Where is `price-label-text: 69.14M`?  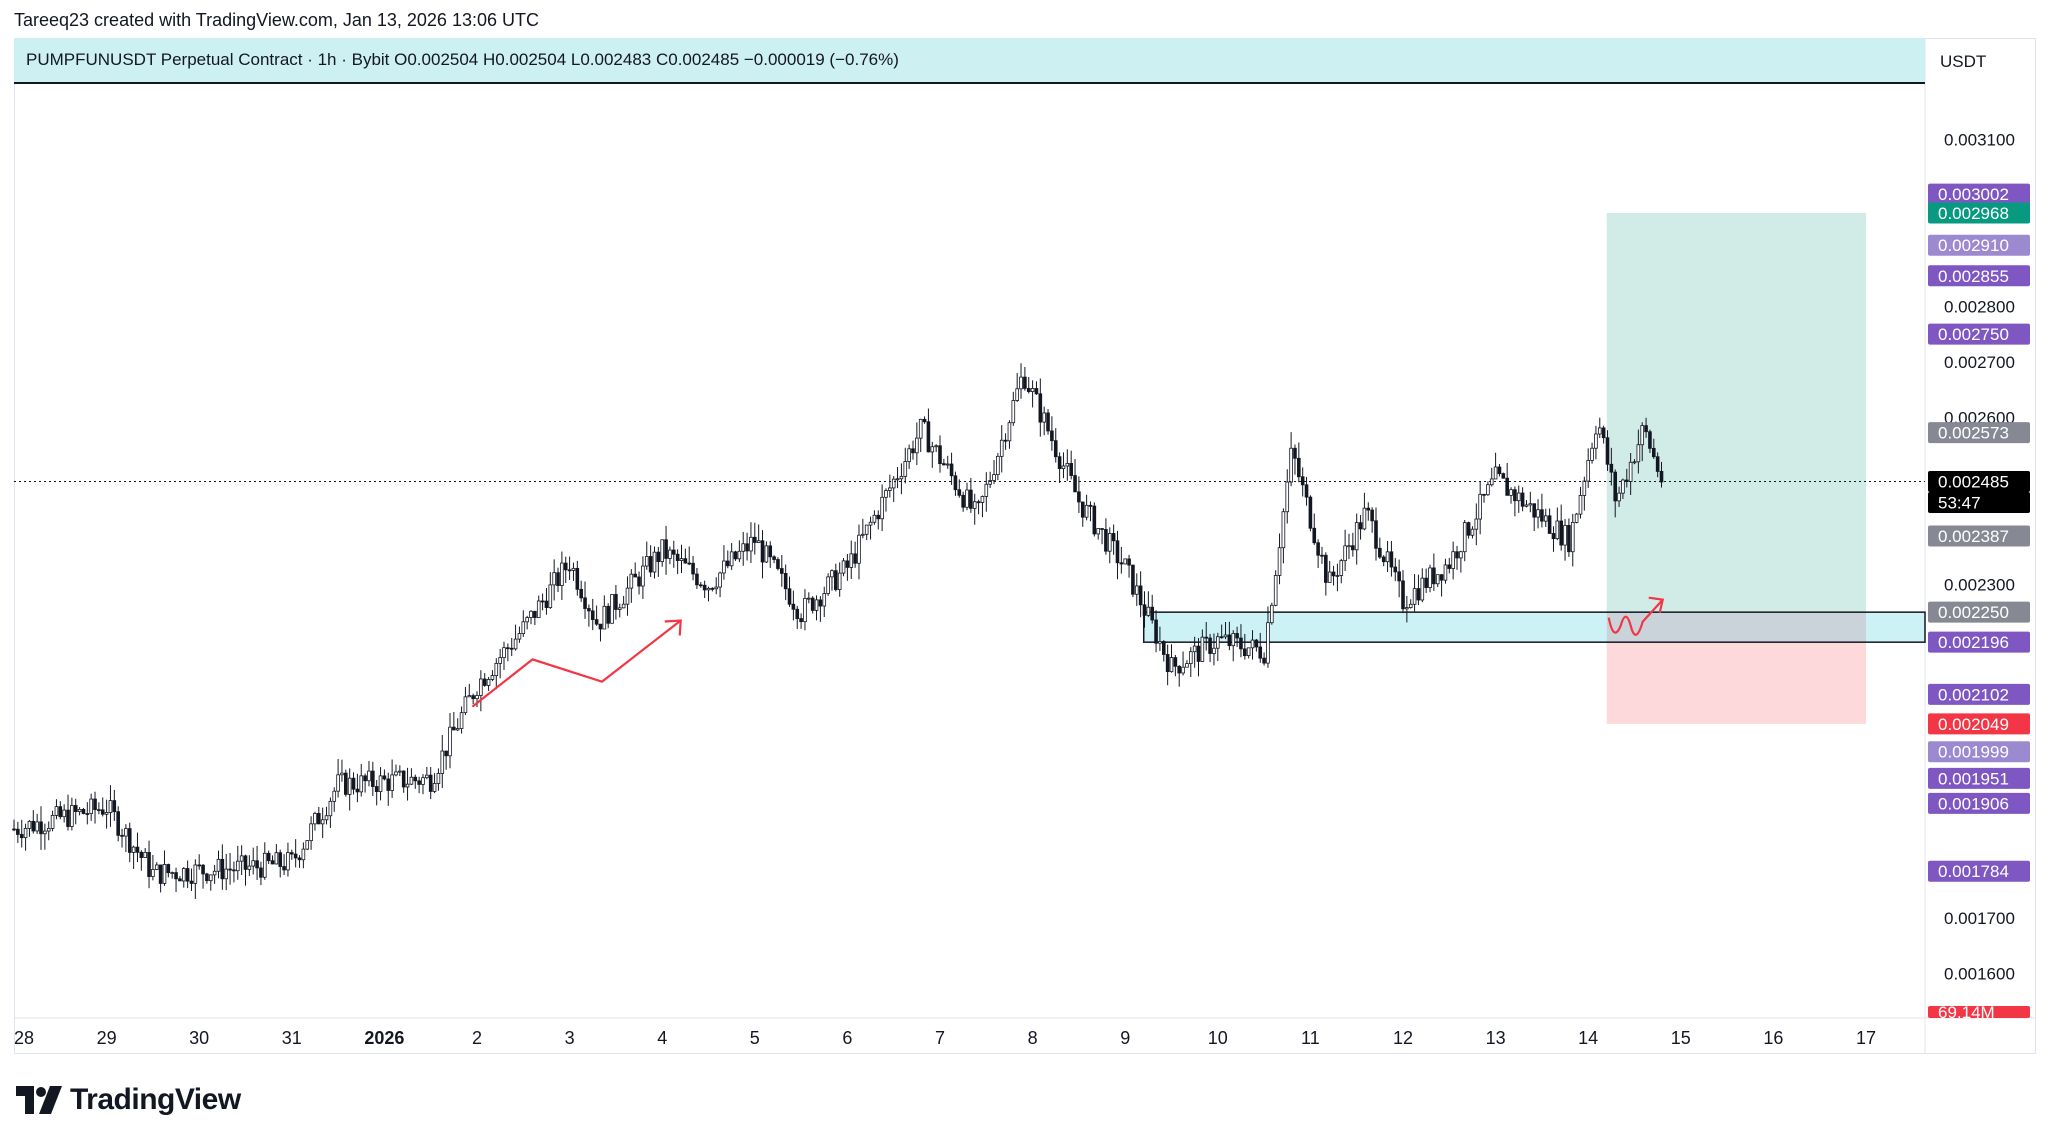 price-label-text: 69.14M is located at coordinates (1966, 1012).